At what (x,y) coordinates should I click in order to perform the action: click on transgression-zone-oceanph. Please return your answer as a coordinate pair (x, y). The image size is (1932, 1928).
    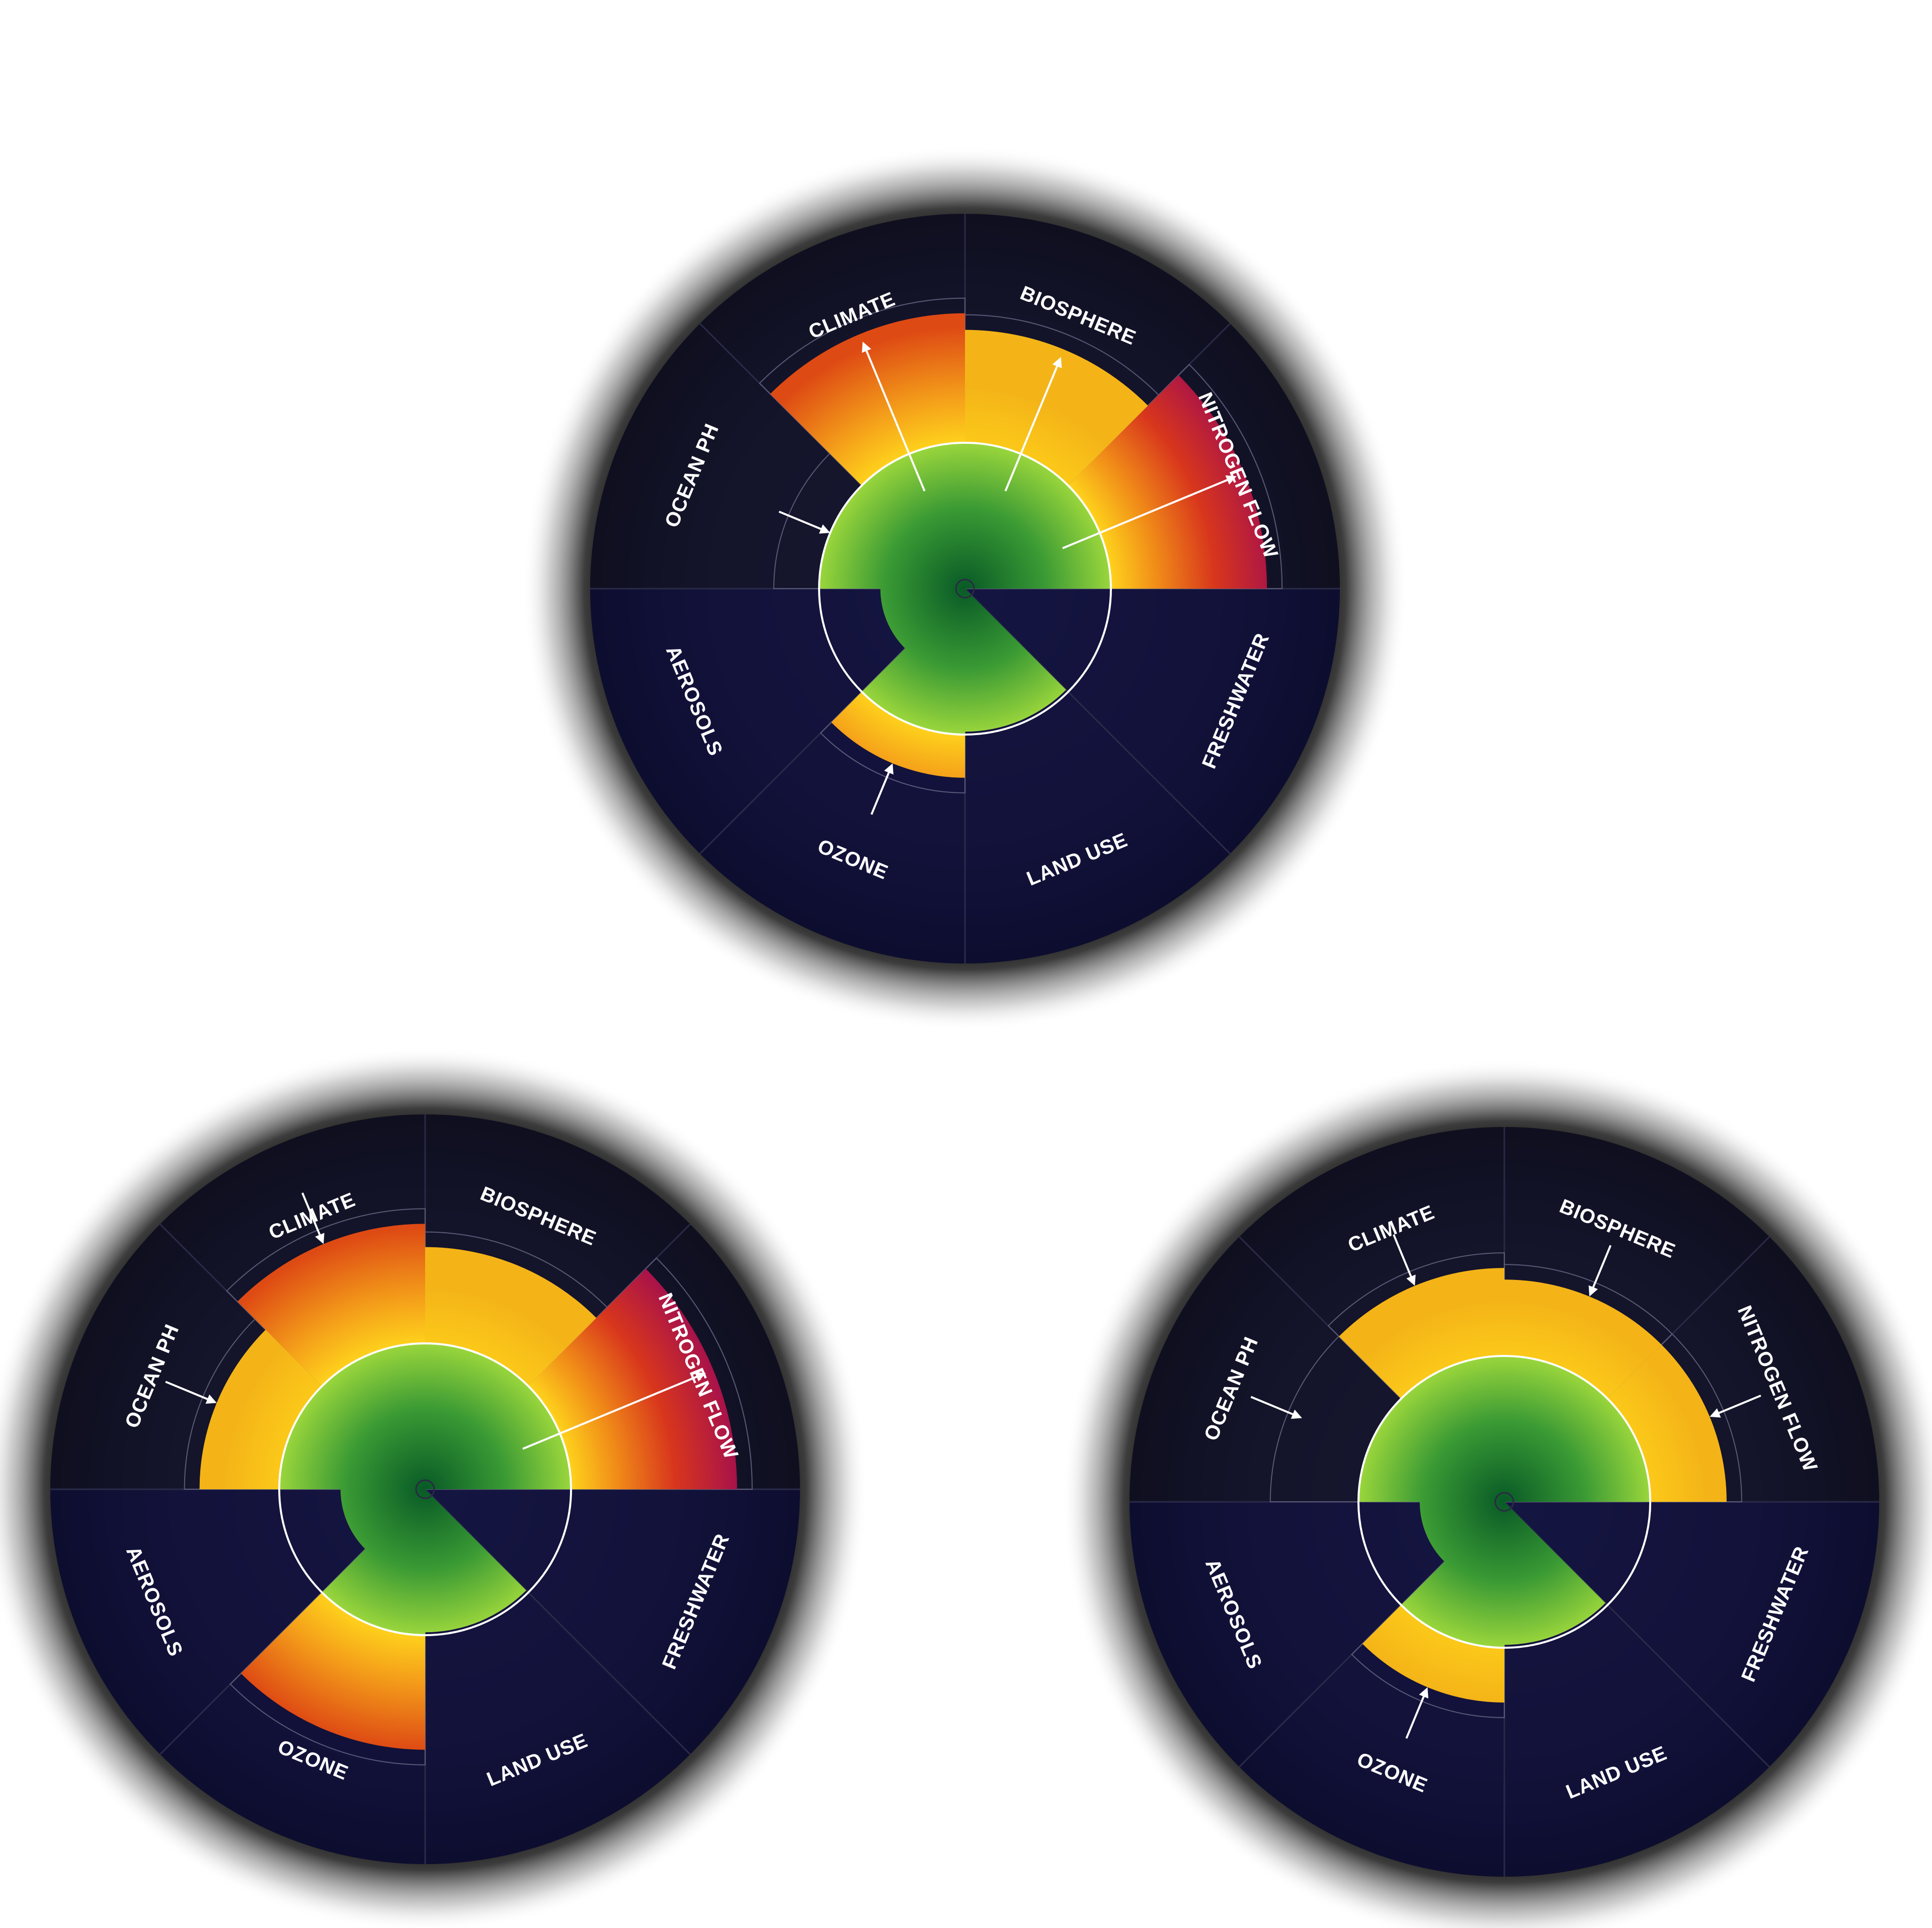
    Looking at the image, I should click on (260, 1409).